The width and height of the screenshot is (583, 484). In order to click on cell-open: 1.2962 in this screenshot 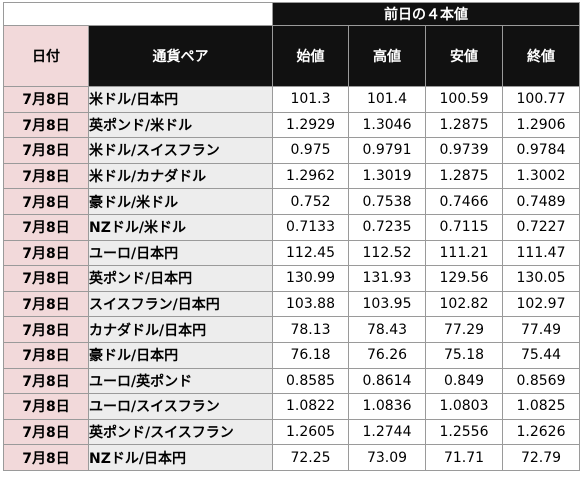, I will do `click(310, 176)`.